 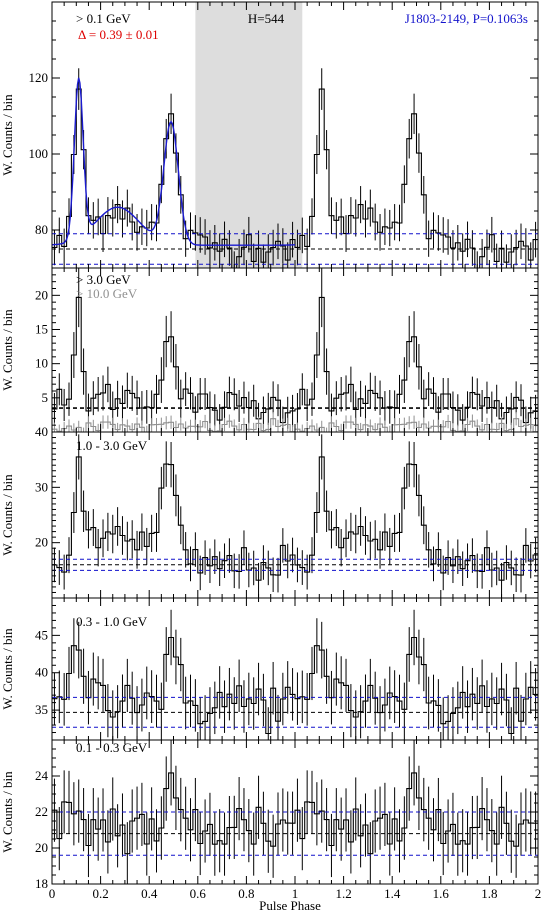 What do you see at coordinates (266, 18) in the screenshot?
I see `h-statistic-label: H=544` at bounding box center [266, 18].